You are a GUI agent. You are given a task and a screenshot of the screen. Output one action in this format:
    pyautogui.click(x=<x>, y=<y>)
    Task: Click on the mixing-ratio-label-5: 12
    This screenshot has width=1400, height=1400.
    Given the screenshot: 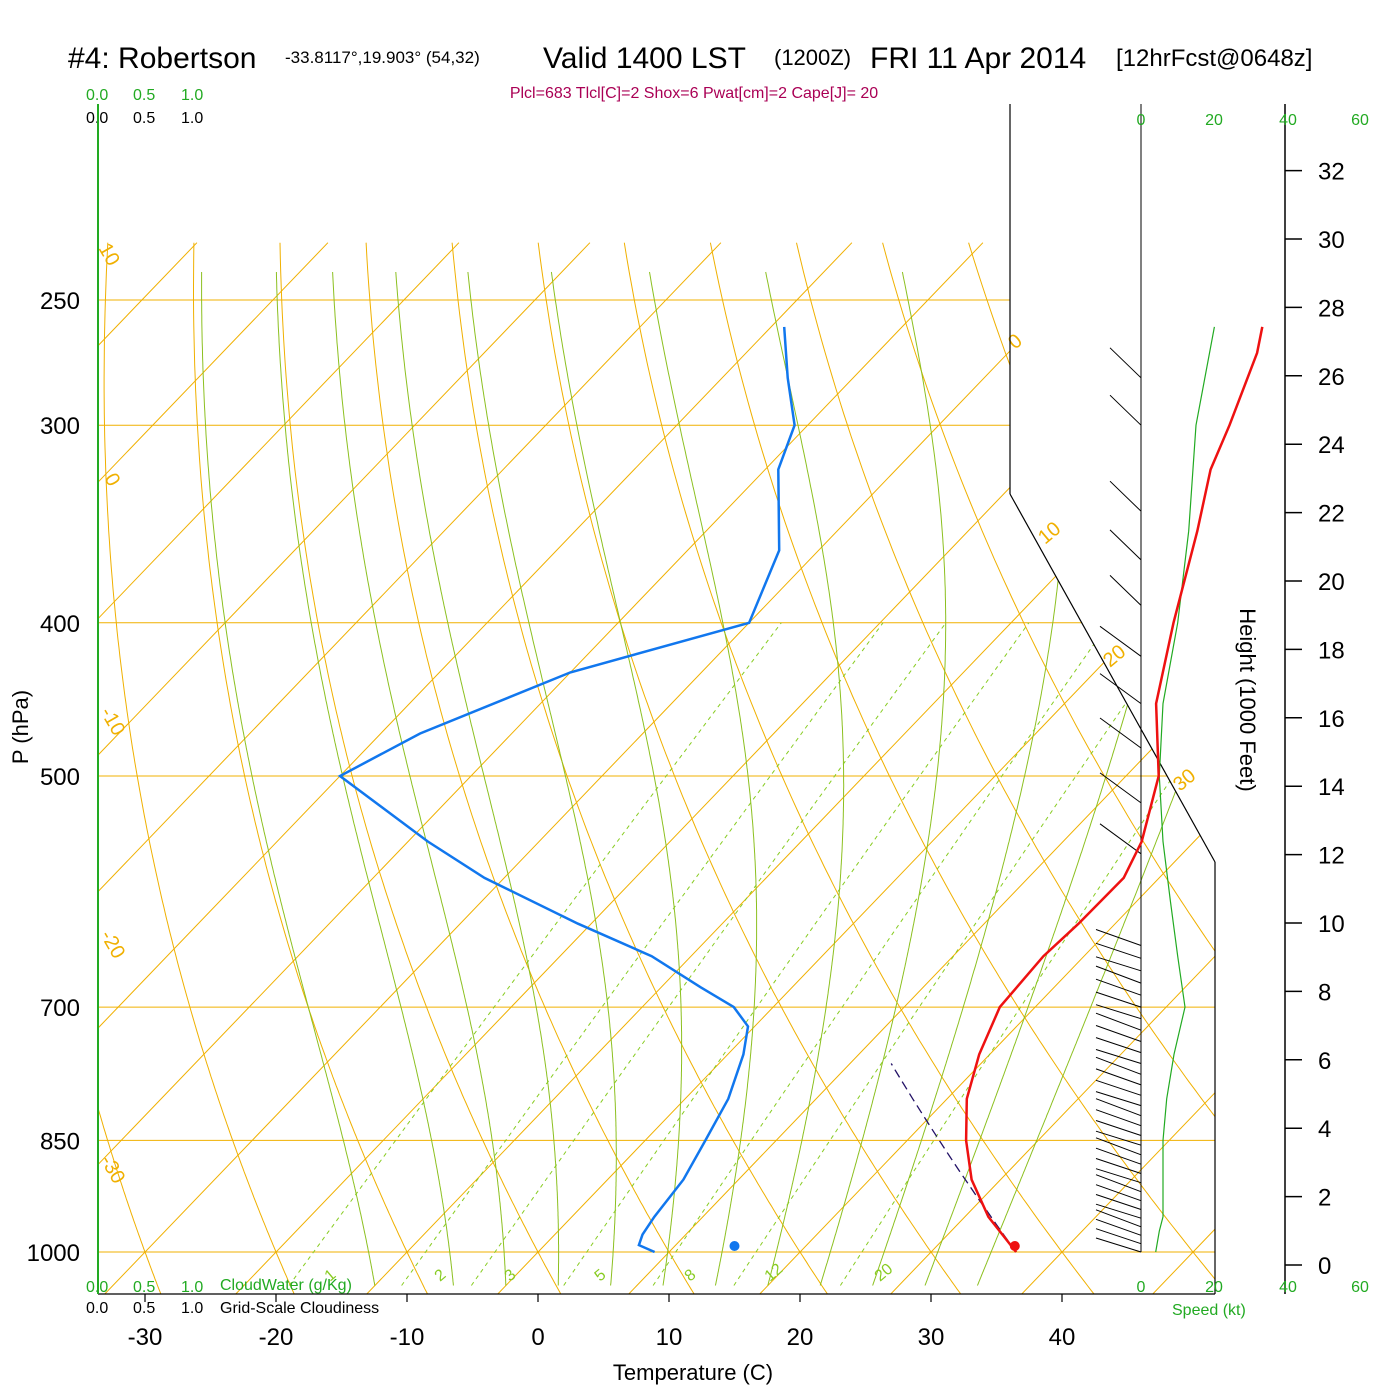 What is the action you would take?
    pyautogui.click(x=774, y=1273)
    